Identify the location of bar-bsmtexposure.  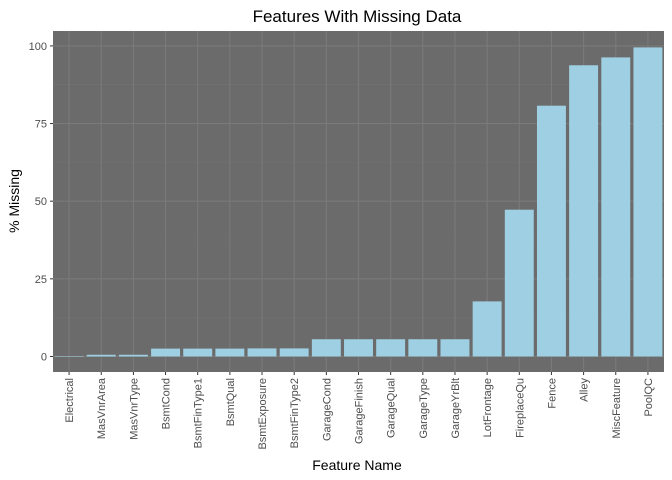
(262, 352).